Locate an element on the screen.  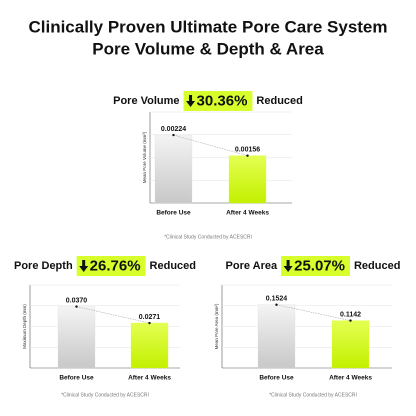
chart-title: Pore Depth is located at coordinates (43, 266).